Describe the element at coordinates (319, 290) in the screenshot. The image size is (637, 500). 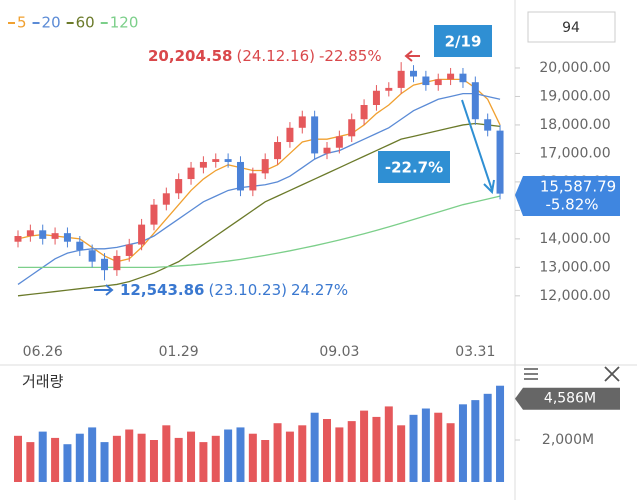
I see `low-change: 24.27%` at that location.